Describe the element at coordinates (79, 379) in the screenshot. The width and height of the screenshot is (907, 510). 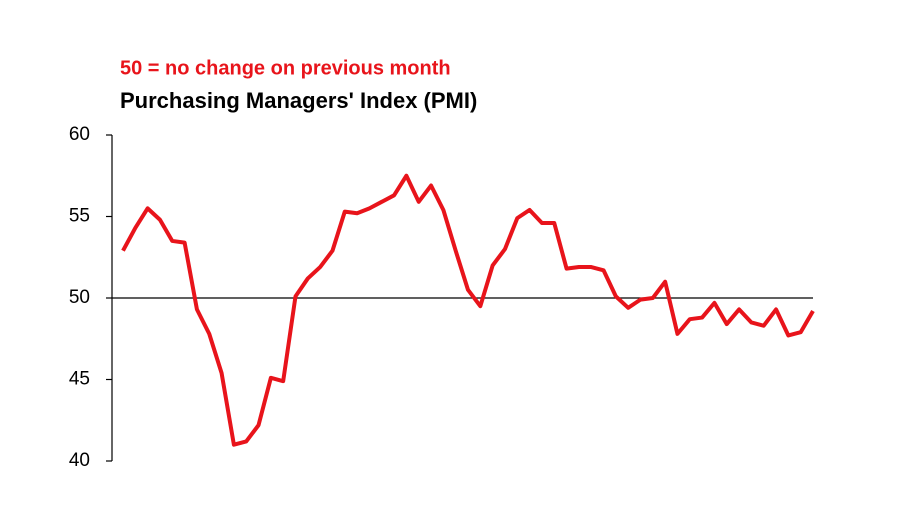
I see `y-tick-label: 45` at that location.